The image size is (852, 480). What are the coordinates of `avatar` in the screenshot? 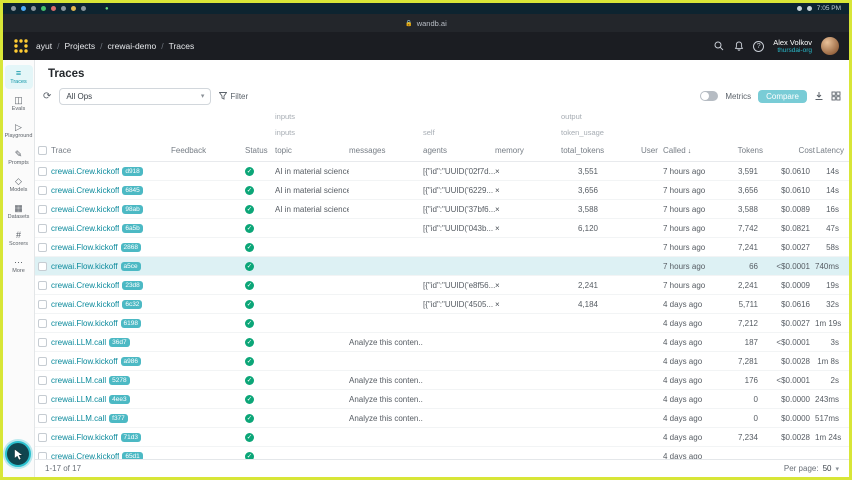 It's located at (830, 46).